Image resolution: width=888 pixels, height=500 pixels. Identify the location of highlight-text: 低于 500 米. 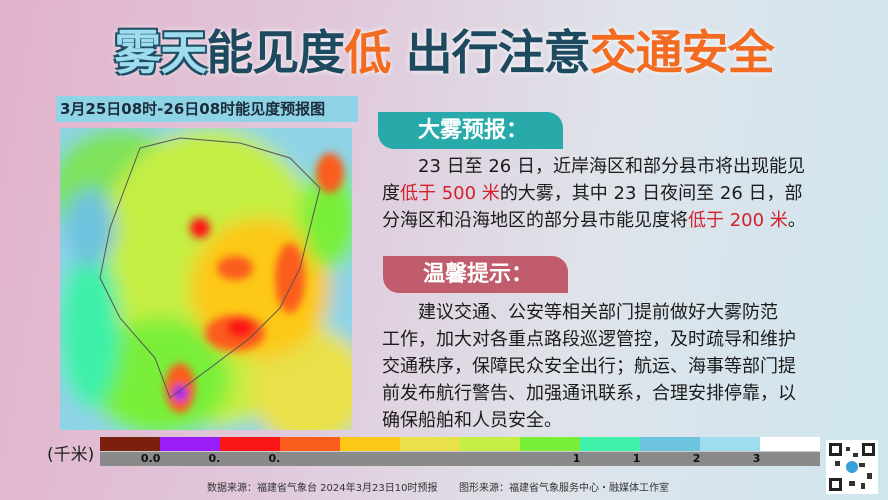
(450, 193).